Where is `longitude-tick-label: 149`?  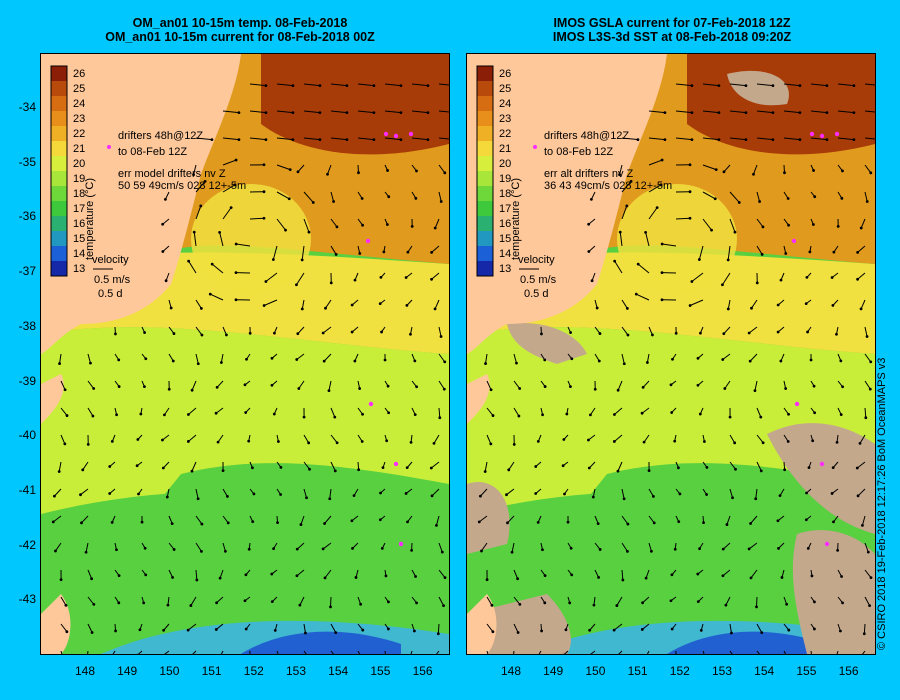
longitude-tick-label: 149 is located at coordinates (553, 671).